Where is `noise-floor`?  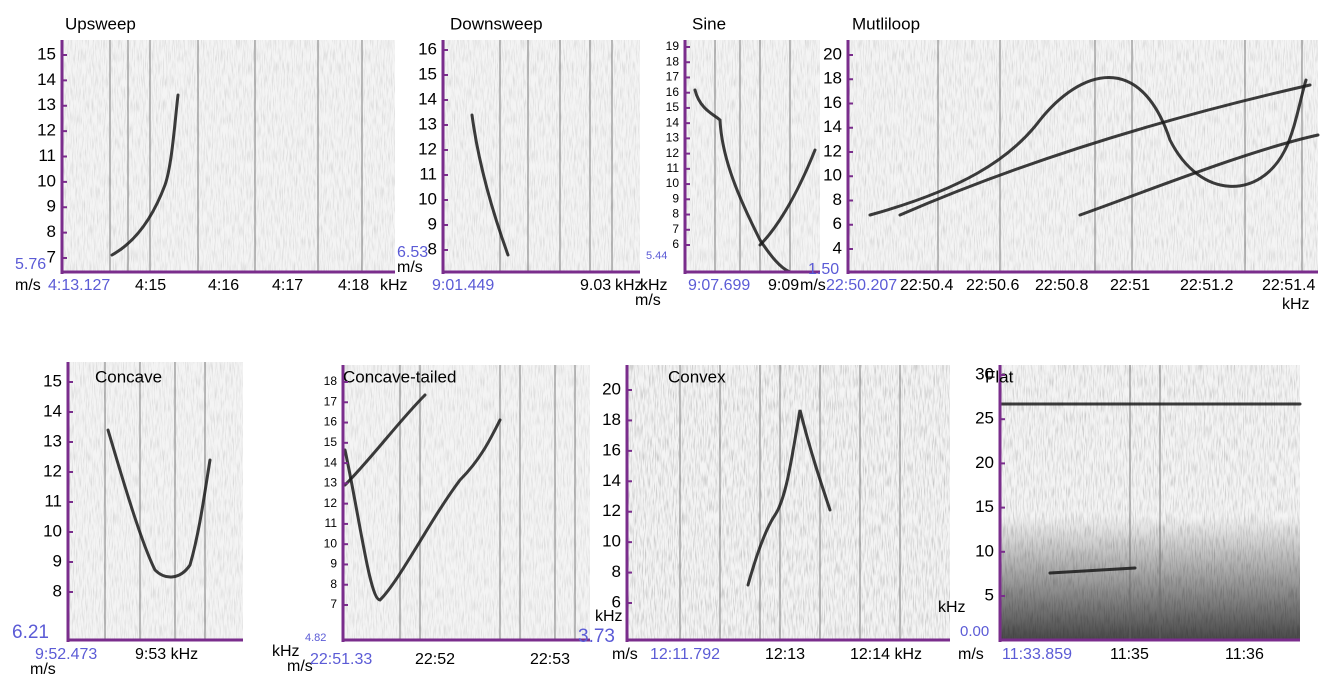 noise-floor is located at coordinates (1150, 502).